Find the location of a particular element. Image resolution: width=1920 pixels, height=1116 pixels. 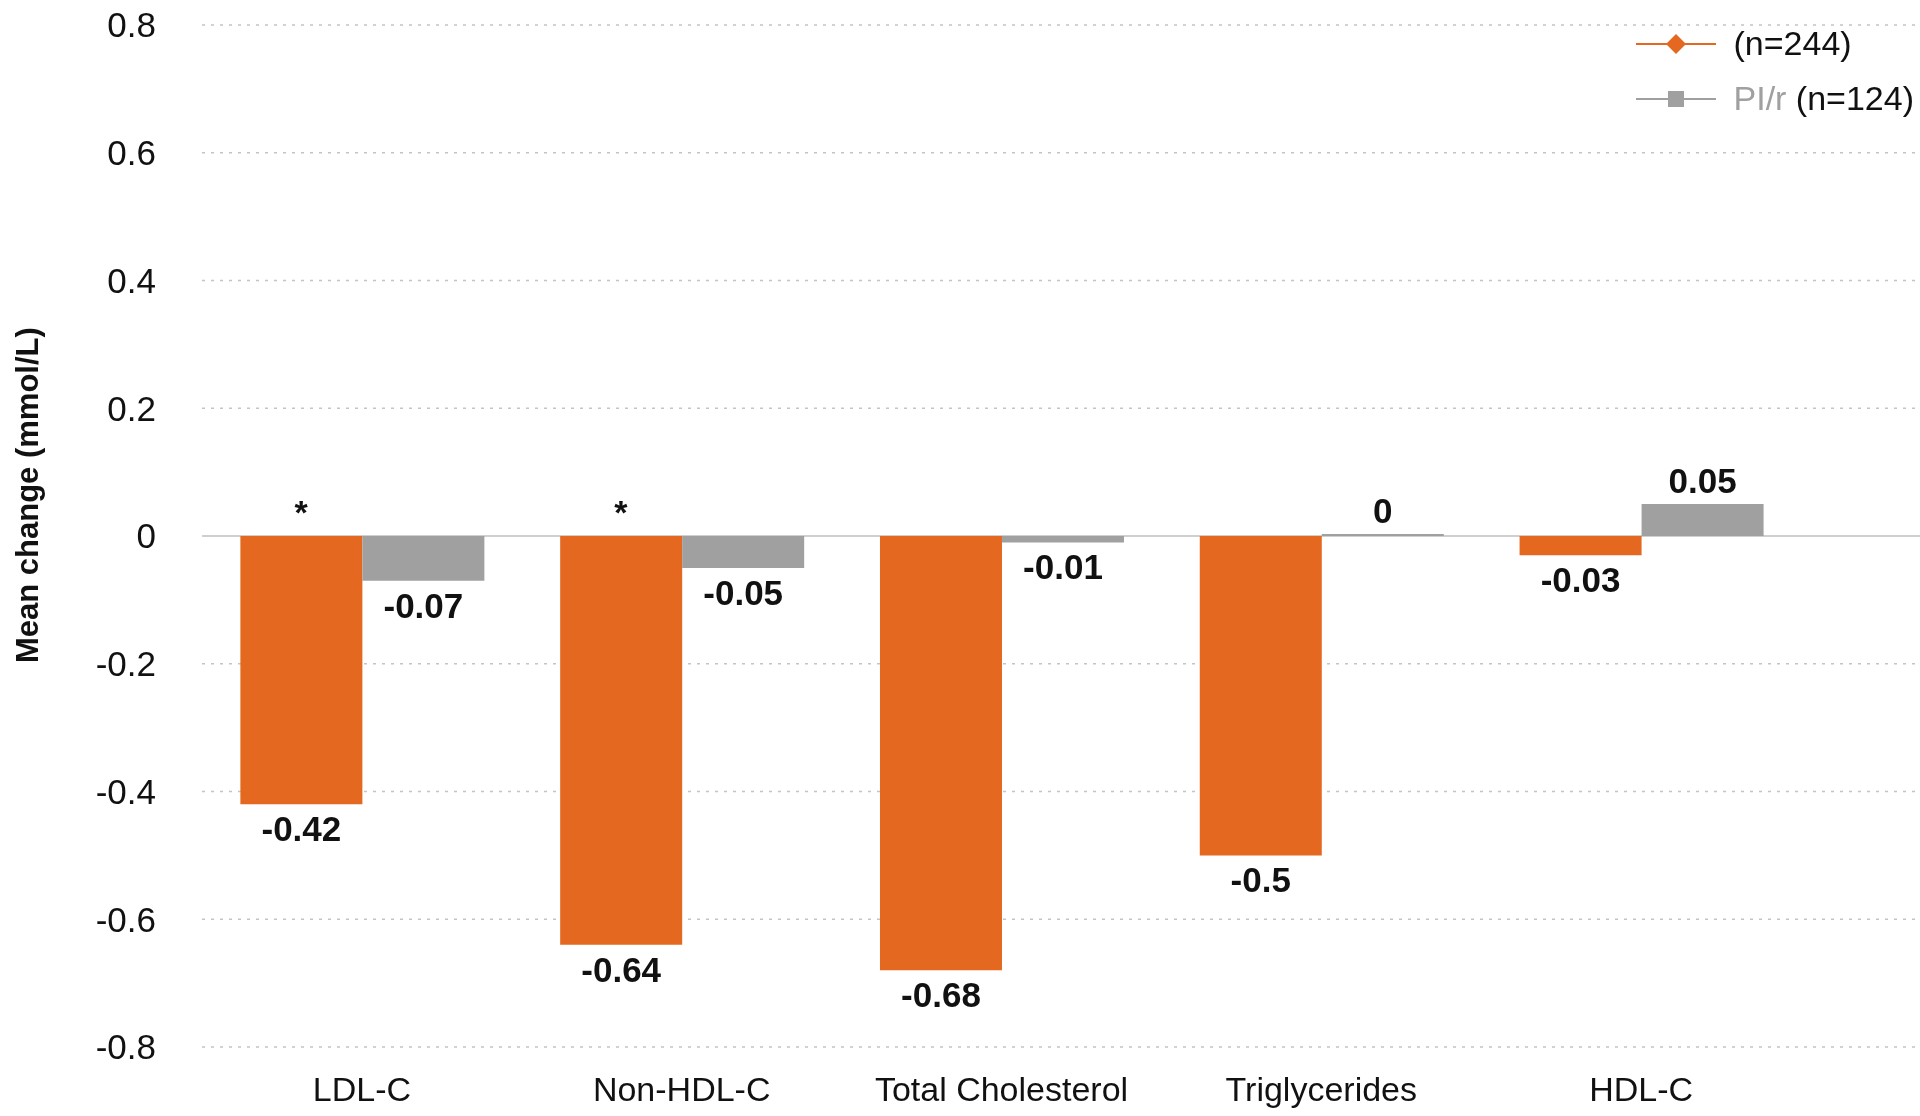

legend-label: (n=244) is located at coordinates (1792, 43).